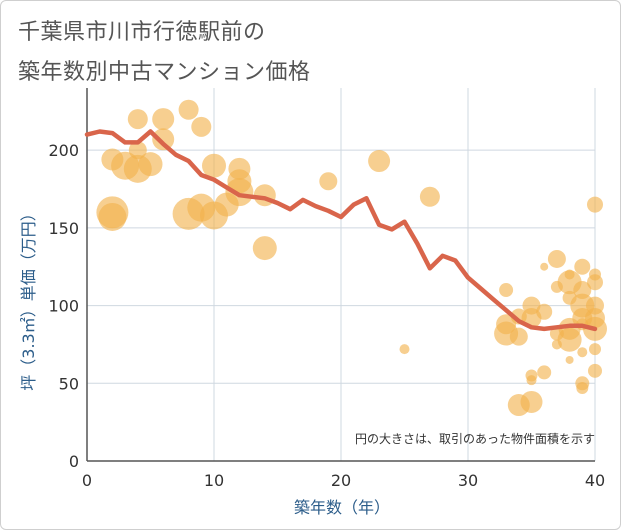  What do you see at coordinates (28, 297) in the screenshot?
I see `y-axis-label: 坪（3.3㎡）単価（万円）` at bounding box center [28, 297].